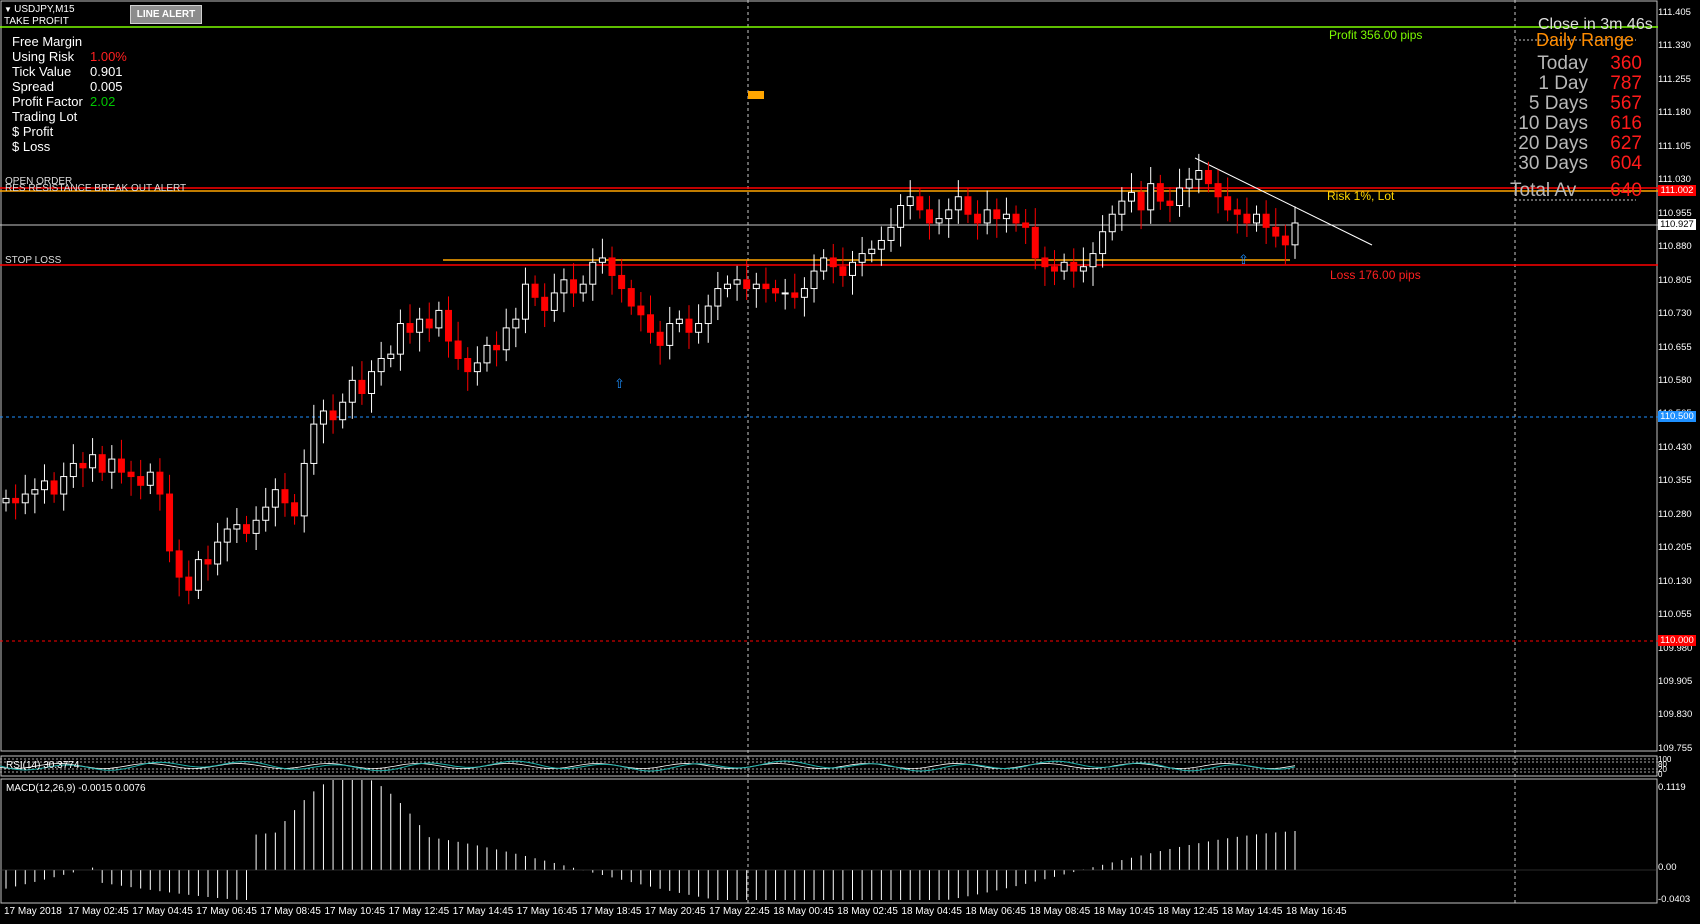 Image resolution: width=1700 pixels, height=924 pixels. I want to click on close-timer: Close in 3m 46s, so click(1595, 24).